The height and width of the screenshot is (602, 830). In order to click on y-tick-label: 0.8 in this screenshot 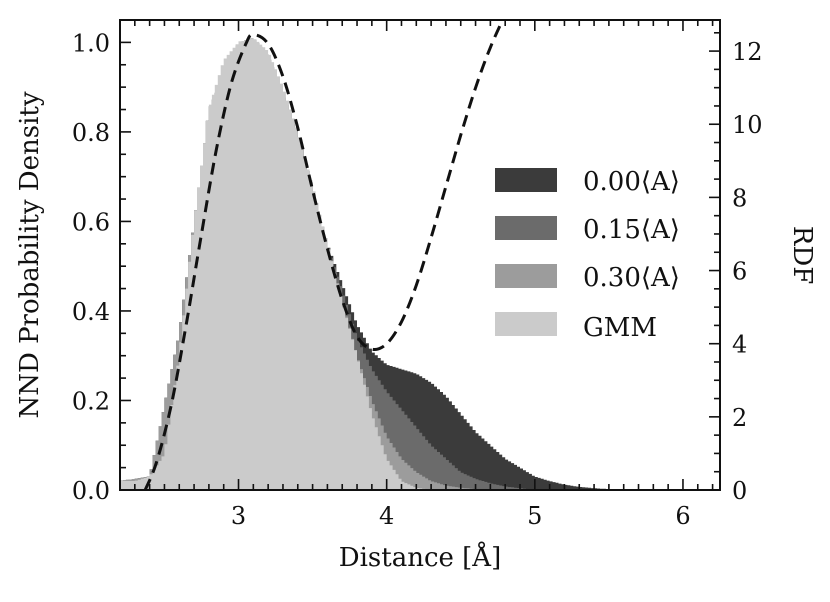, I will do `click(91, 133)`.